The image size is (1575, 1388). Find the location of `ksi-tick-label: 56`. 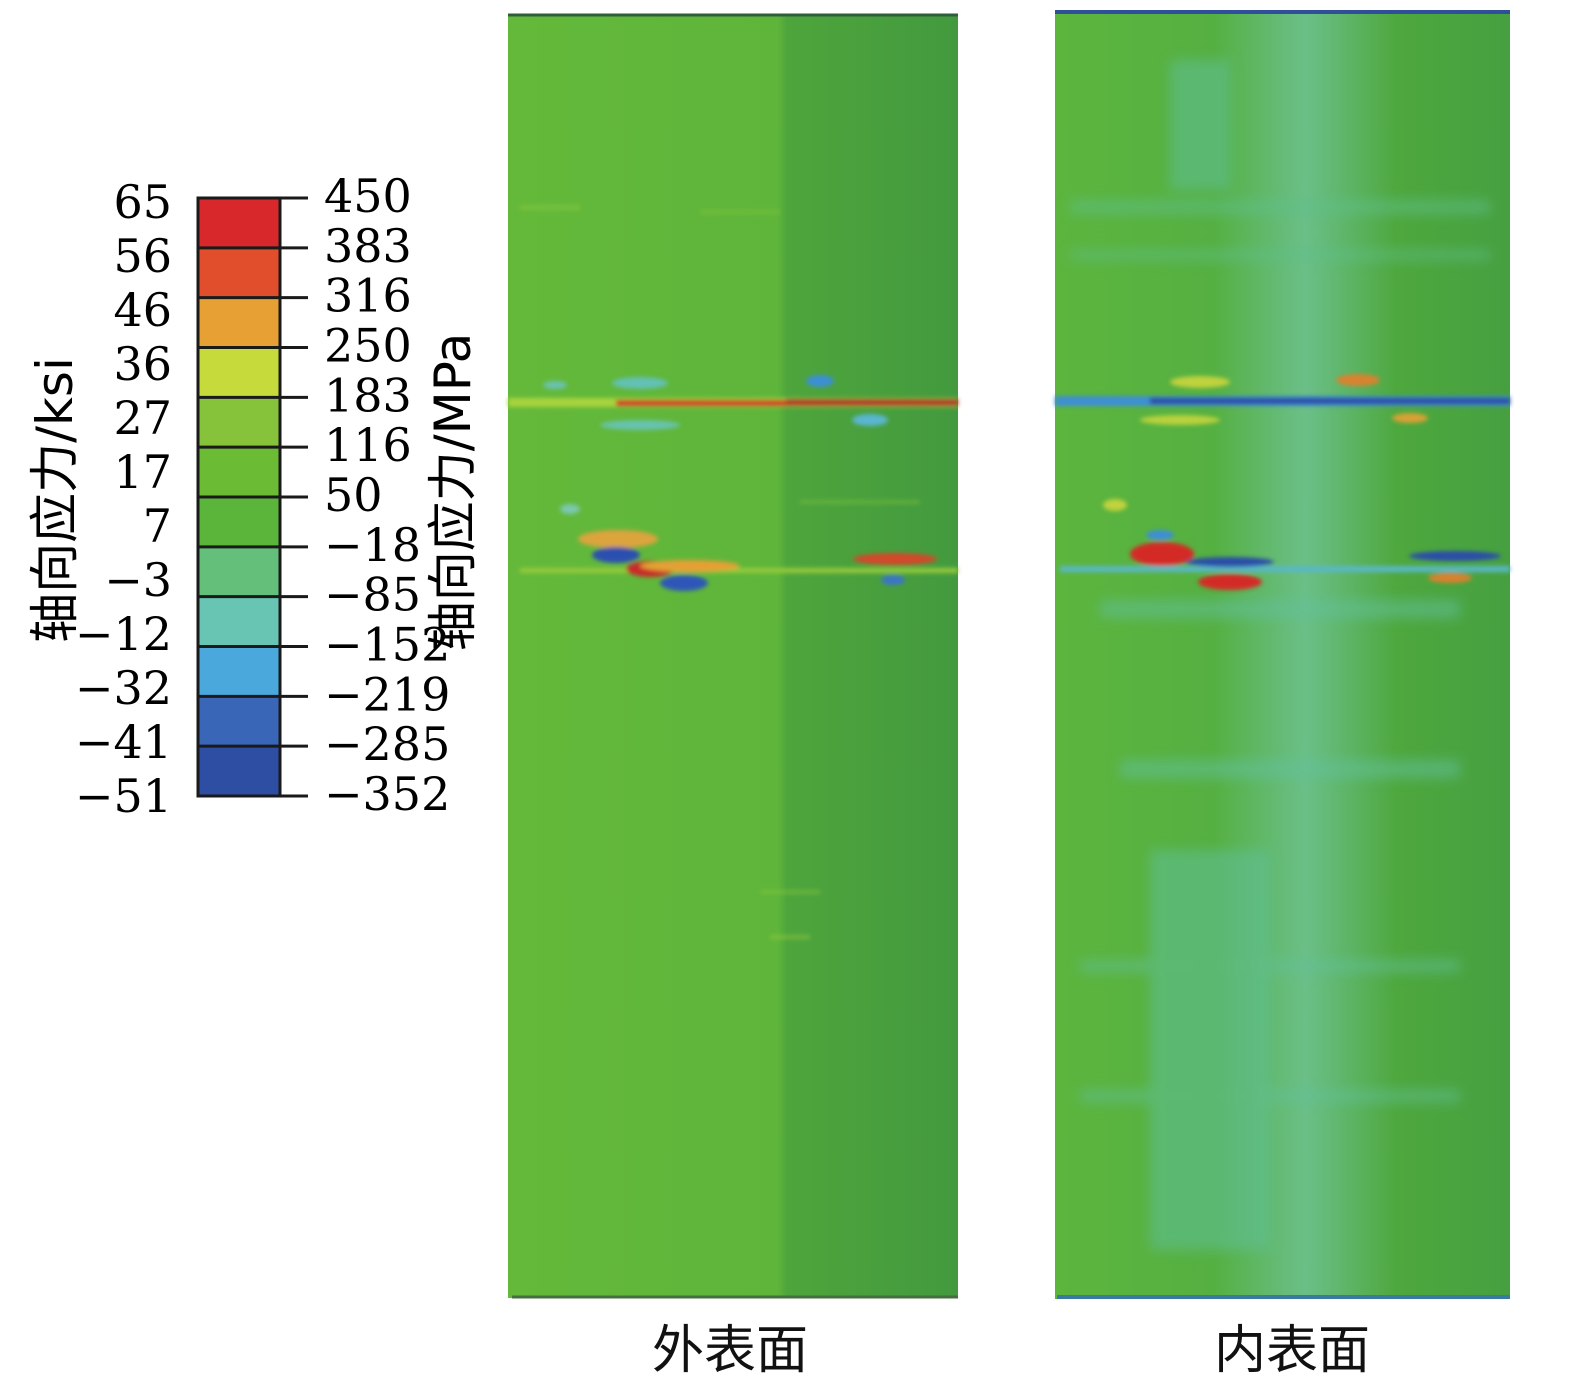

ksi-tick-label: 56 is located at coordinates (142, 256).